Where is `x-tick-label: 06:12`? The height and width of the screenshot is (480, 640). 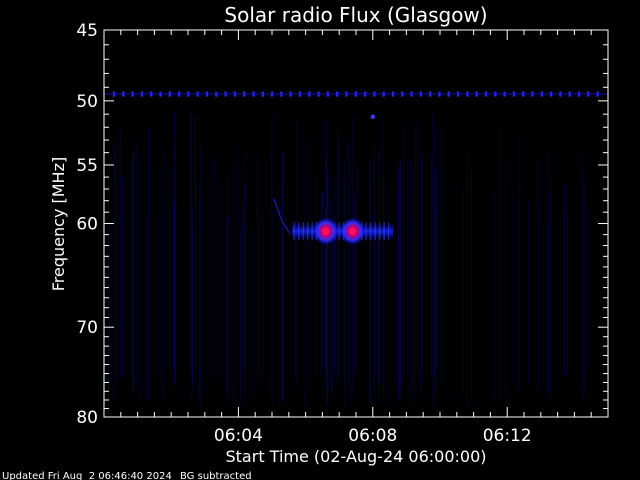 x-tick-label: 06:12 is located at coordinates (507, 436).